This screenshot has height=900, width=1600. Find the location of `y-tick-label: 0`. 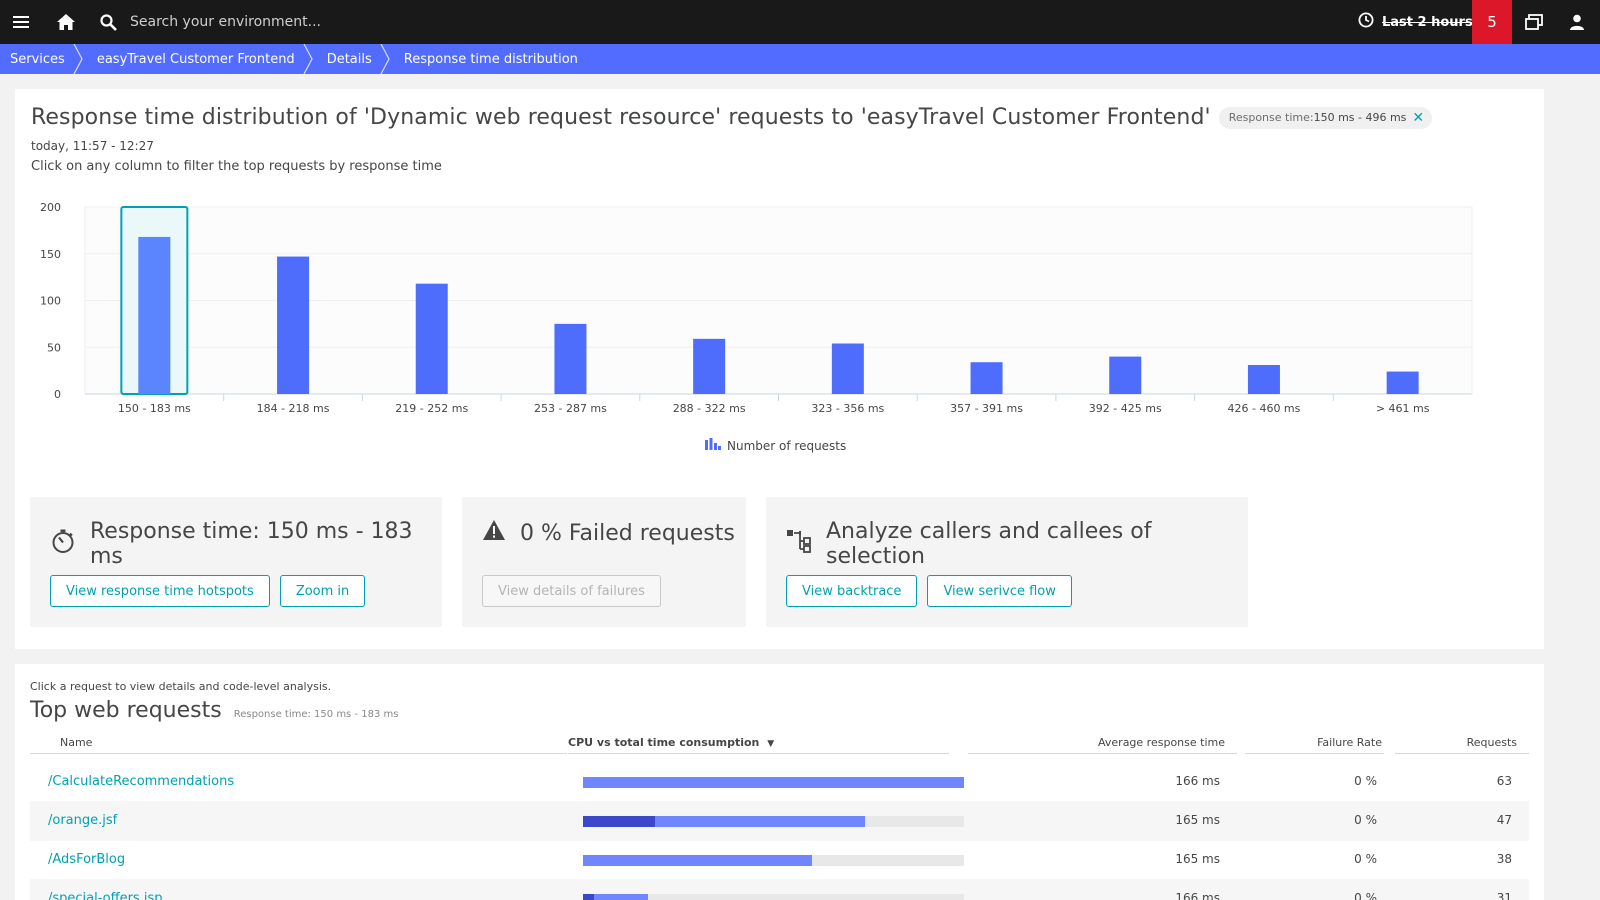

y-tick-label: 0 is located at coordinates (57, 394).